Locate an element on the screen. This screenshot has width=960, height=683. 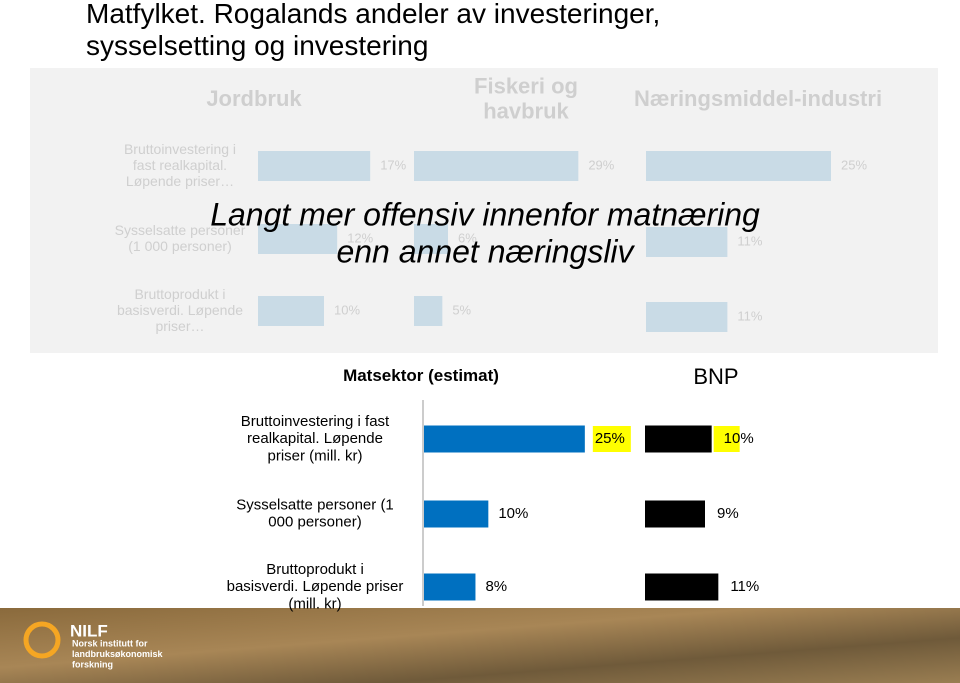
value-label: 5% is located at coordinates (461, 309).